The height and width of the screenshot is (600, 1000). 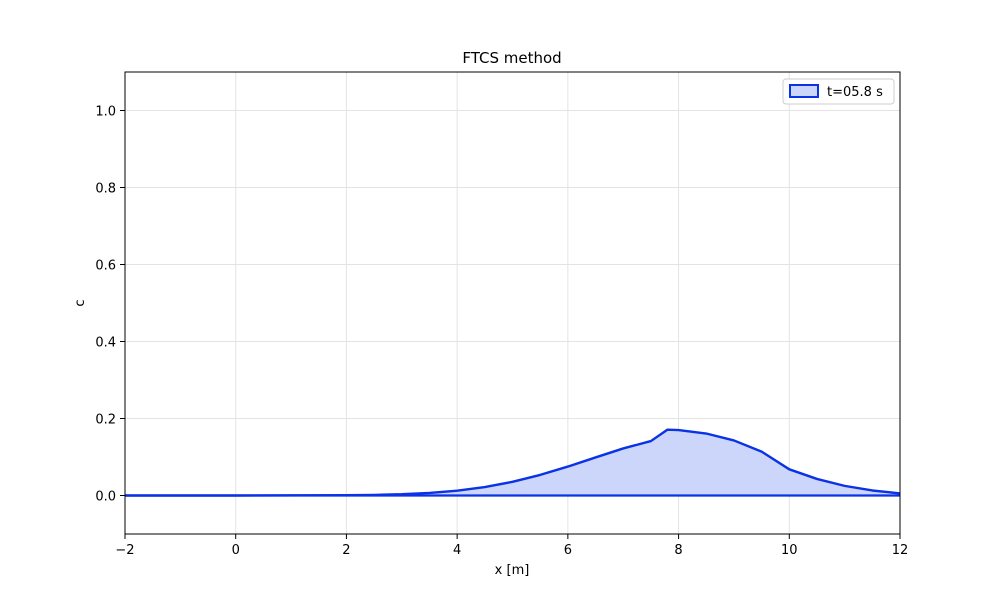 I want to click on x-tick-label: 4, so click(x=457, y=550).